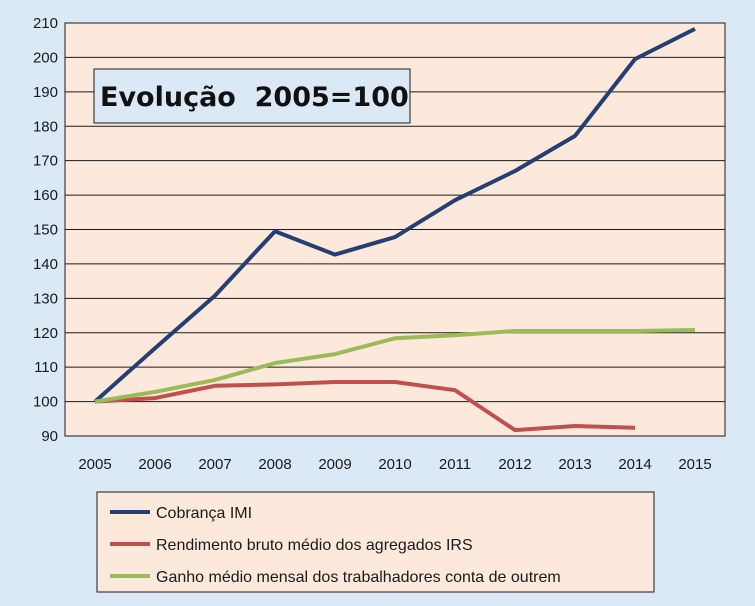  I want to click on y-tick-label: 210, so click(45, 23).